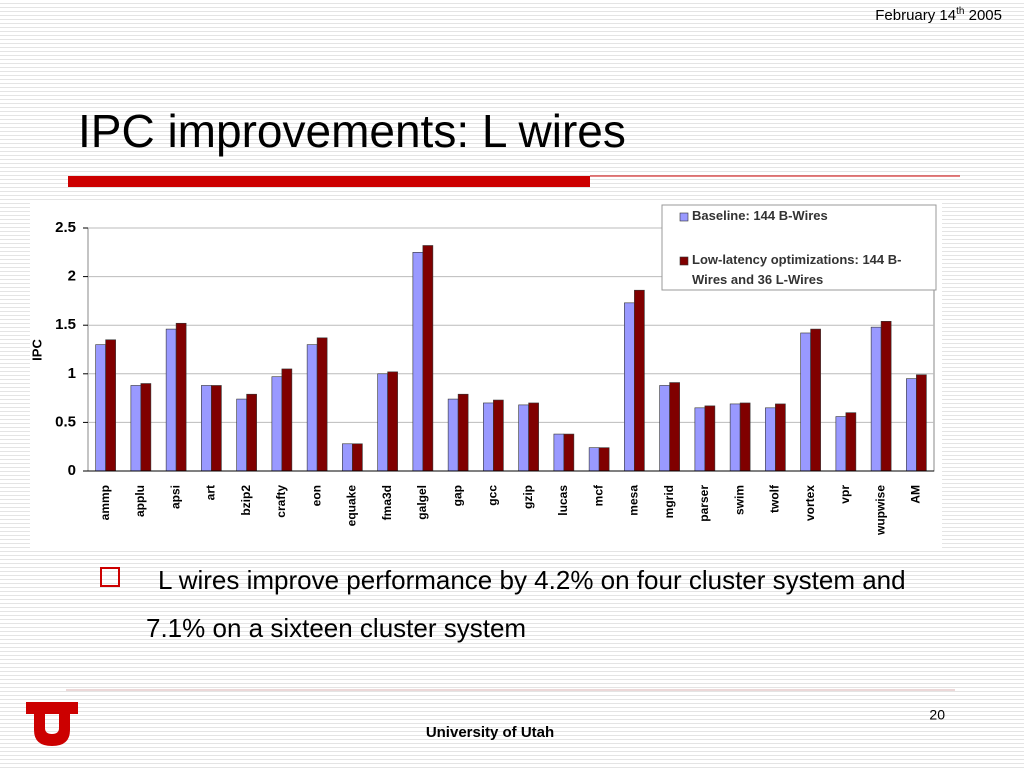  I want to click on x-tick-label: applu, so click(140, 501).